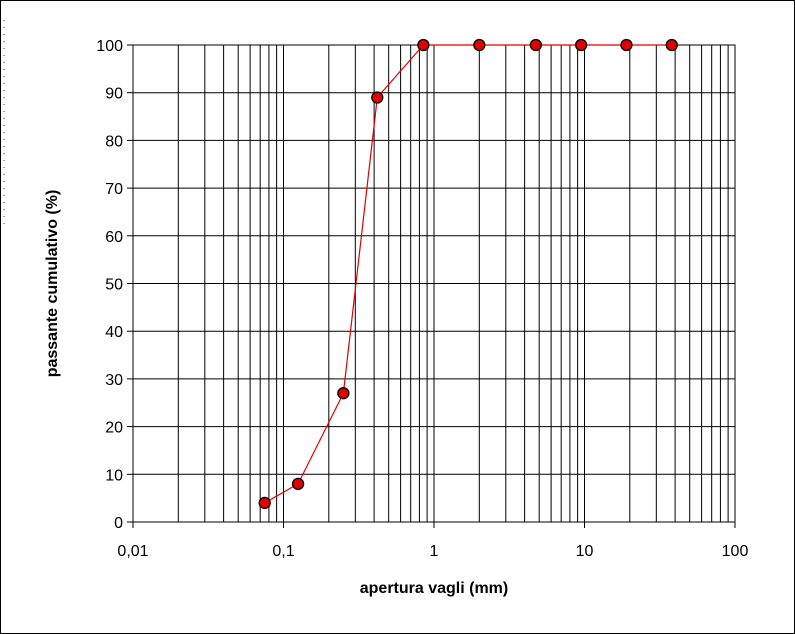 Image resolution: width=795 pixels, height=634 pixels. I want to click on y-tick-label: 0, so click(118, 523).